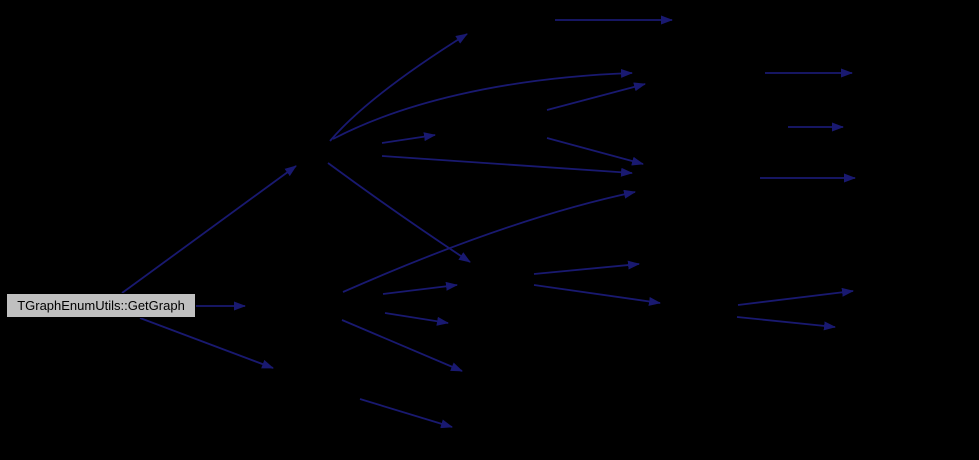 This screenshot has height=460, width=979. What do you see at coordinates (408, 138) in the screenshot?
I see `edge-hub1-short-right` at bounding box center [408, 138].